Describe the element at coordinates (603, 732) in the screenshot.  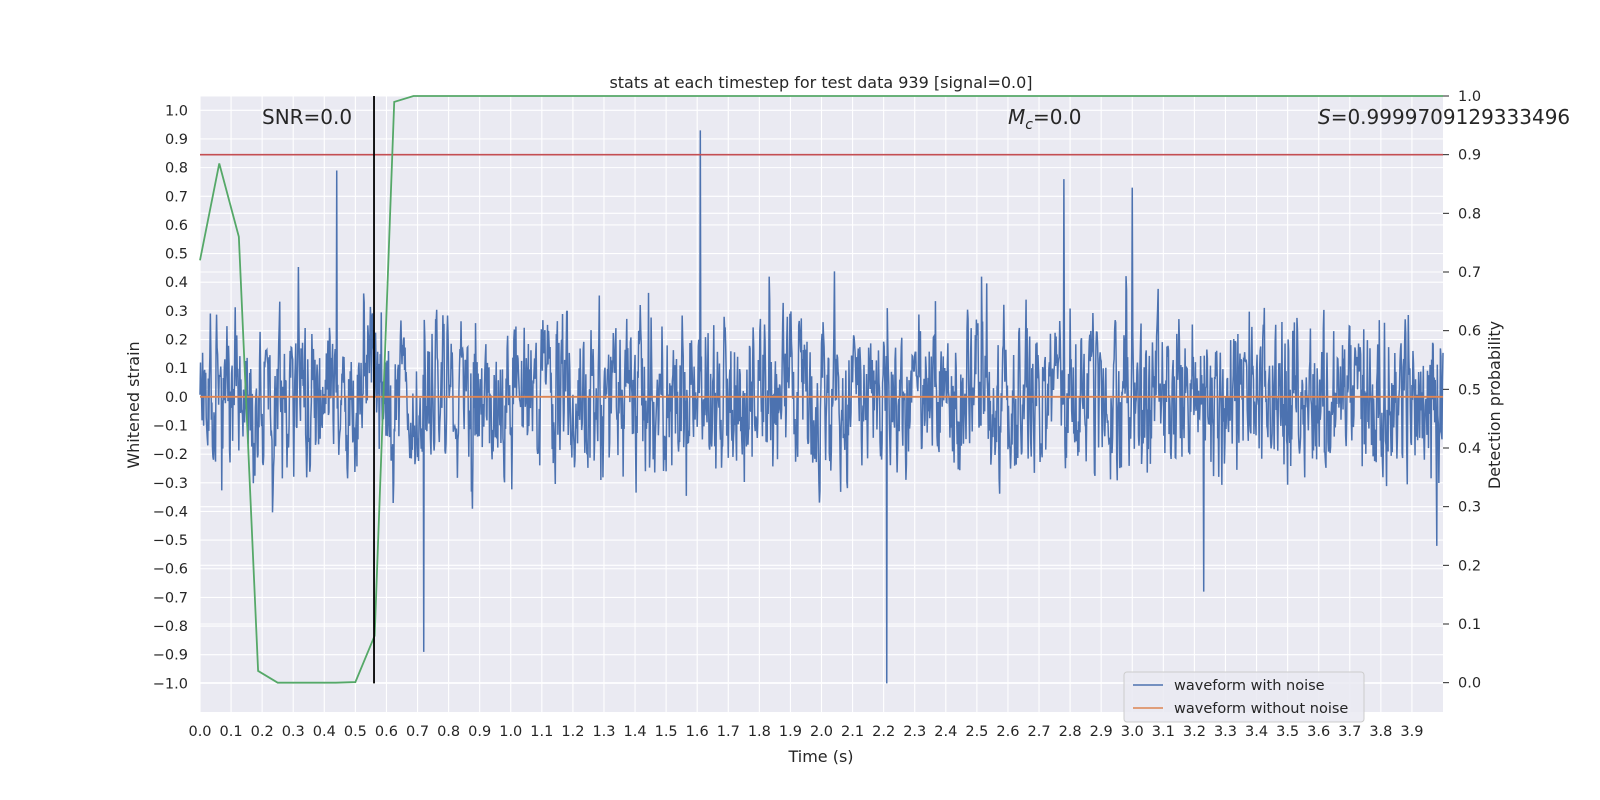
I see `x-tick-label: 1.3` at that location.